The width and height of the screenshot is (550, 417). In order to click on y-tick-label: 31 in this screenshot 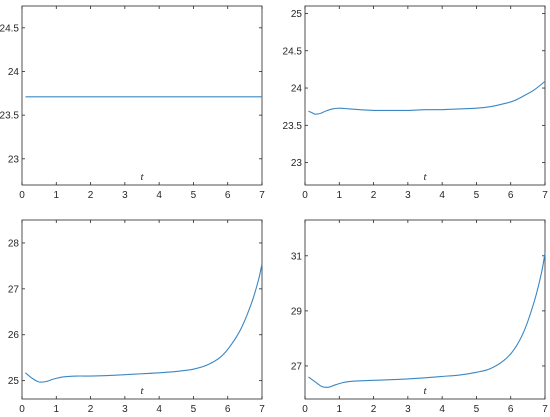, I will do `click(297, 256)`.